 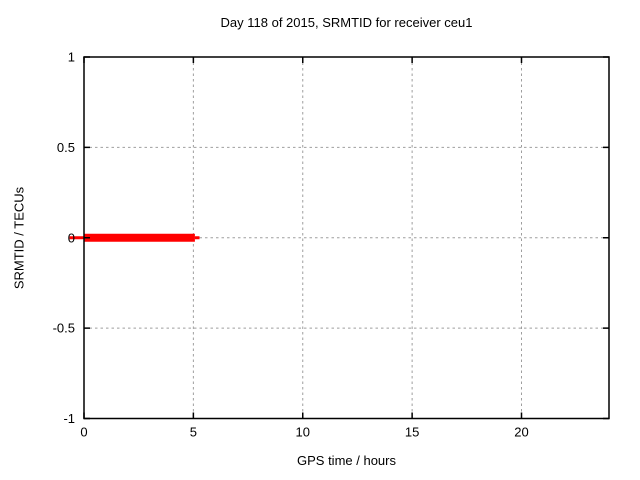 What do you see at coordinates (303, 432) in the screenshot?
I see `x-tick-label: 10` at bounding box center [303, 432].